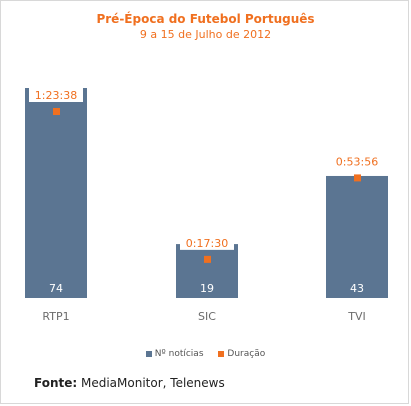 This screenshot has height=406, width=411. I want to click on duration-label-rtp1: 1:23:38, so click(56, 95).